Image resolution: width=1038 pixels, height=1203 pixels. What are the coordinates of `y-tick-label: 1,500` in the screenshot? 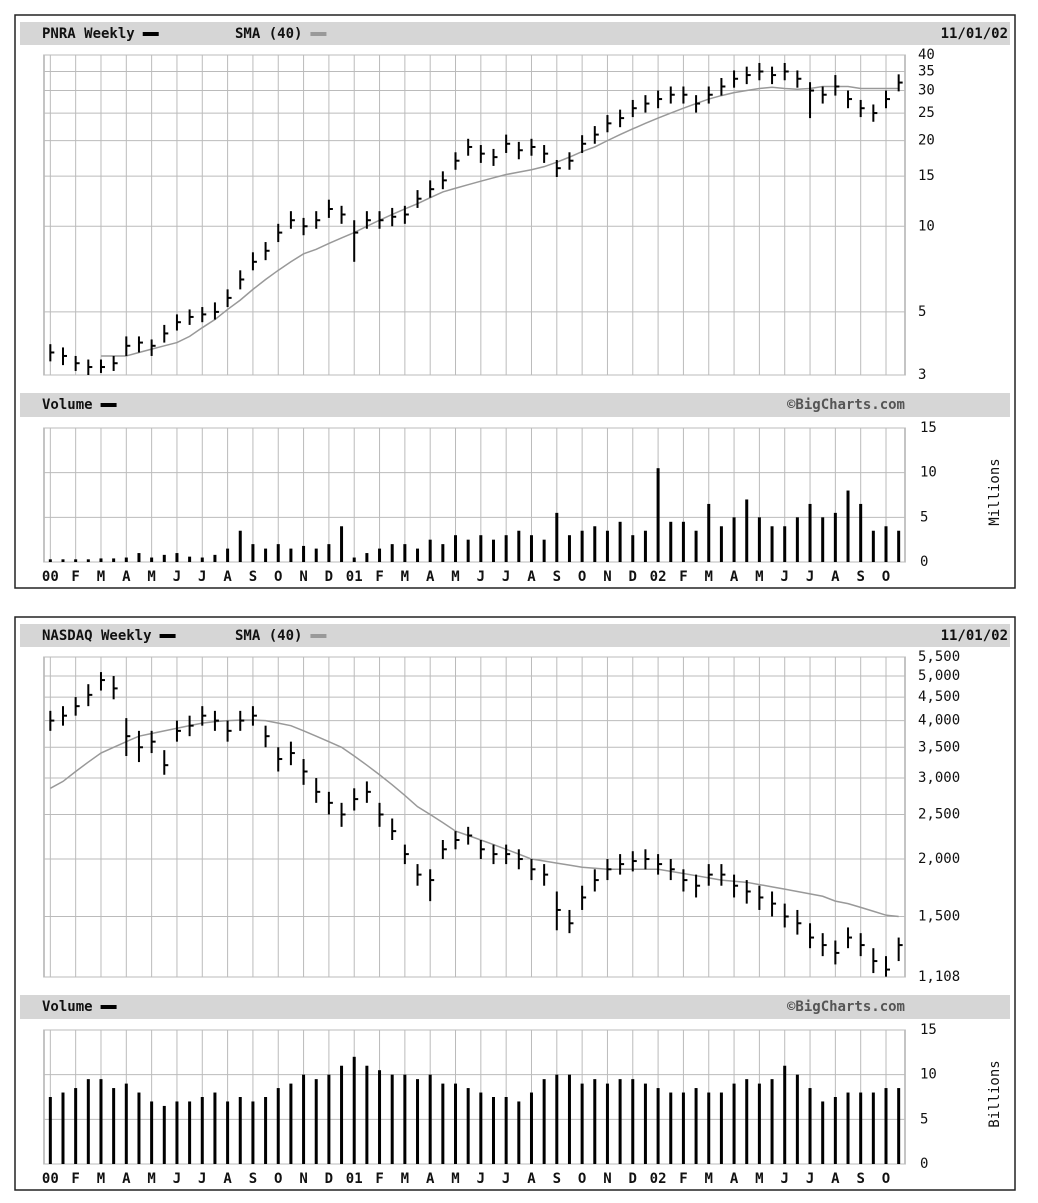 It's located at (939, 917).